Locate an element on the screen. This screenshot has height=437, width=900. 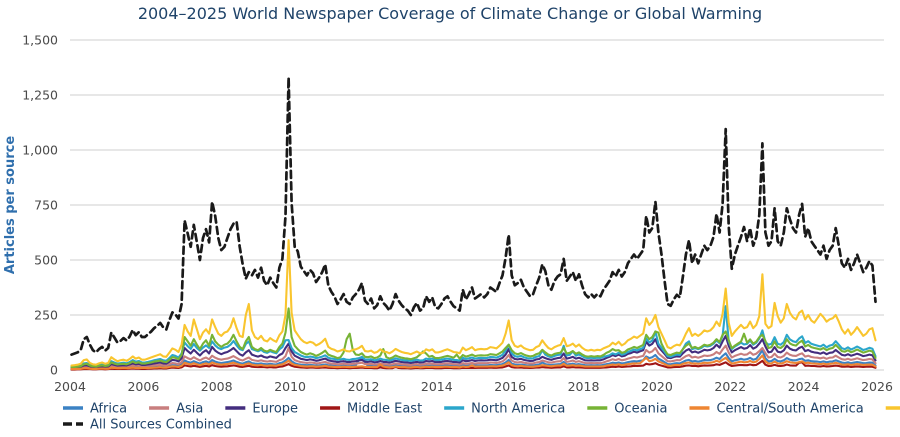
legend-item-europe: Europe is located at coordinates (261, 409).